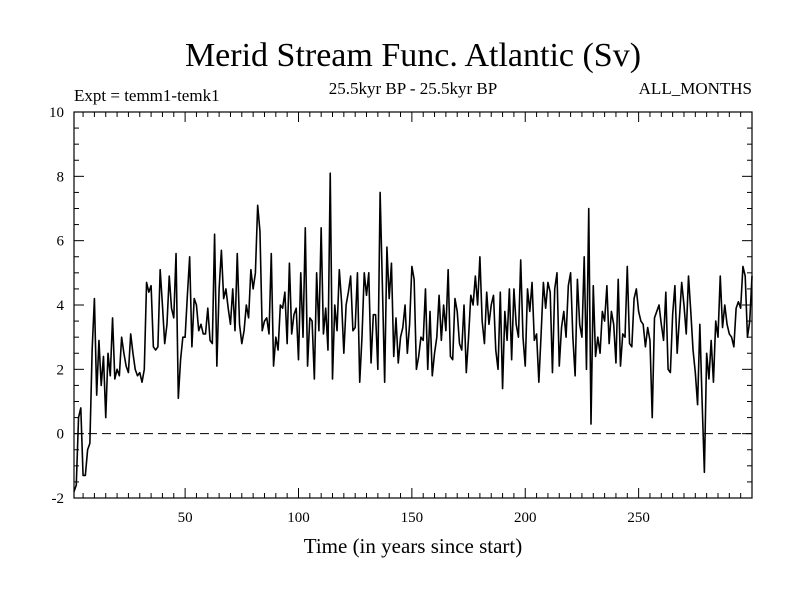 This screenshot has height=600, width=800. Describe the element at coordinates (695, 88) in the screenshot. I see `chart-subtitle-right: ALL_MONTHS` at that location.